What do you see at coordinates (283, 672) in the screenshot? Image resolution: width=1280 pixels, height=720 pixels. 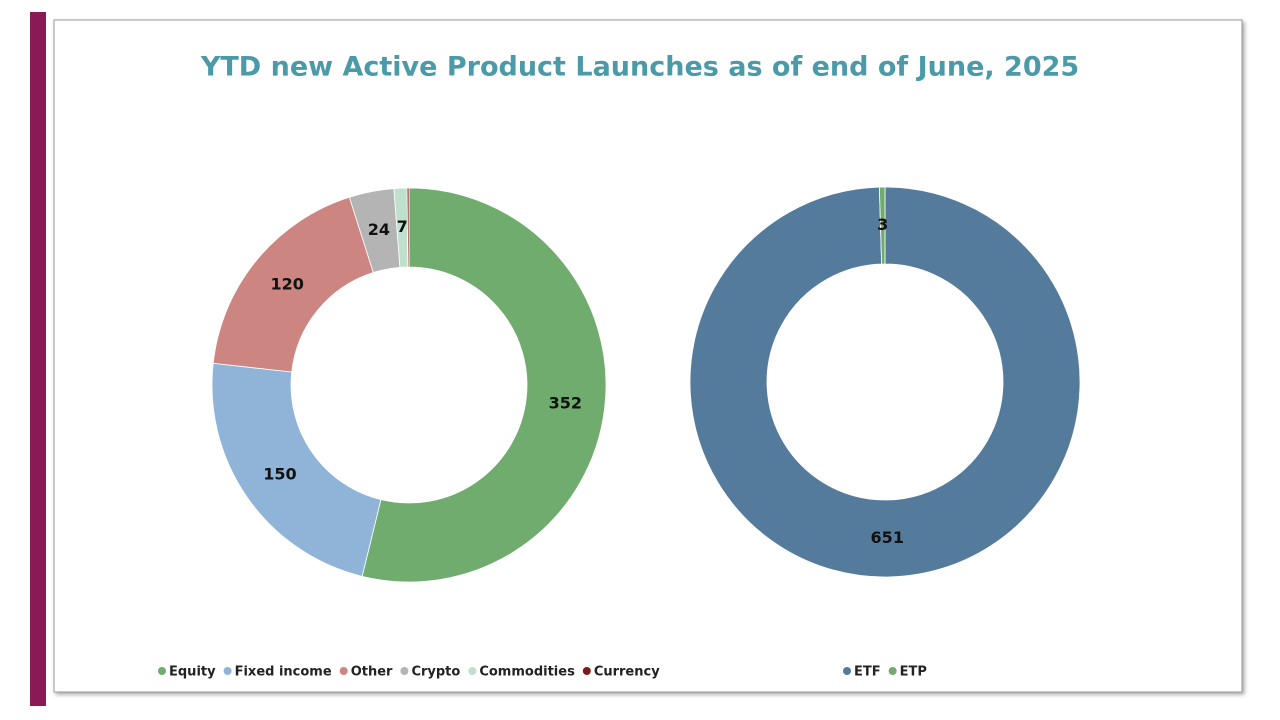 I see `legend-label: Fixed income` at bounding box center [283, 672].